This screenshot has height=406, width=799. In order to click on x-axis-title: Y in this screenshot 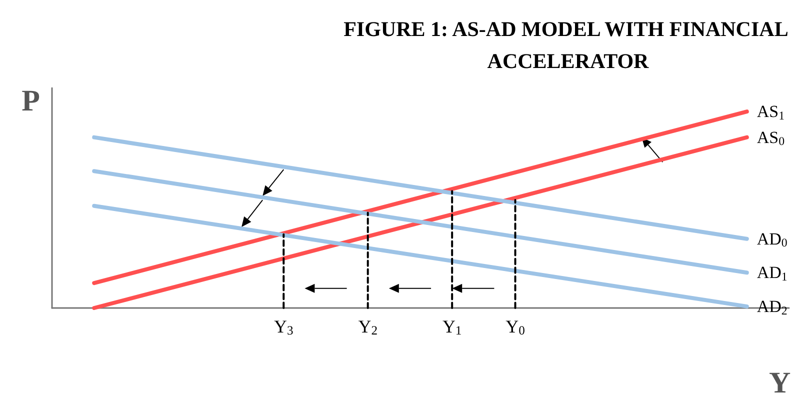, I will do `click(780, 383)`.